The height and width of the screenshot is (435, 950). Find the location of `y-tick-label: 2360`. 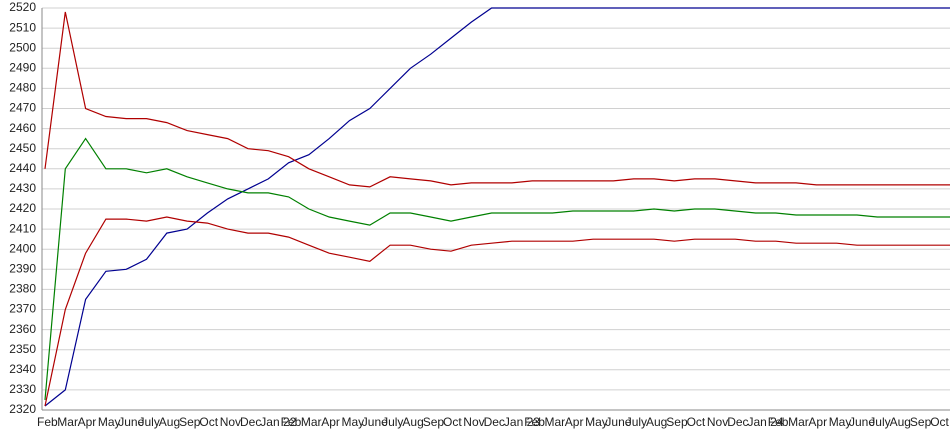

y-tick-label: 2360 is located at coordinates (22, 329).